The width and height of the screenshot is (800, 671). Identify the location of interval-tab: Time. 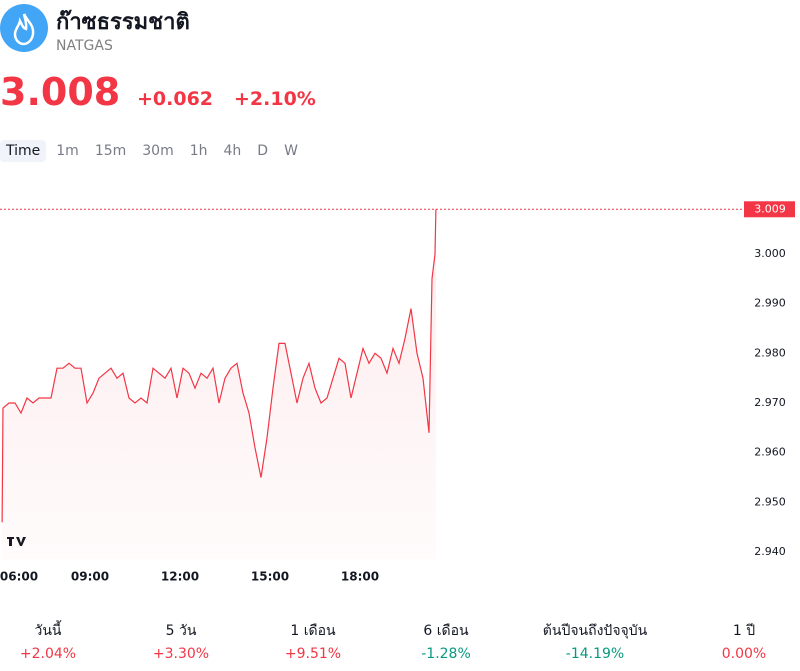
(23, 151).